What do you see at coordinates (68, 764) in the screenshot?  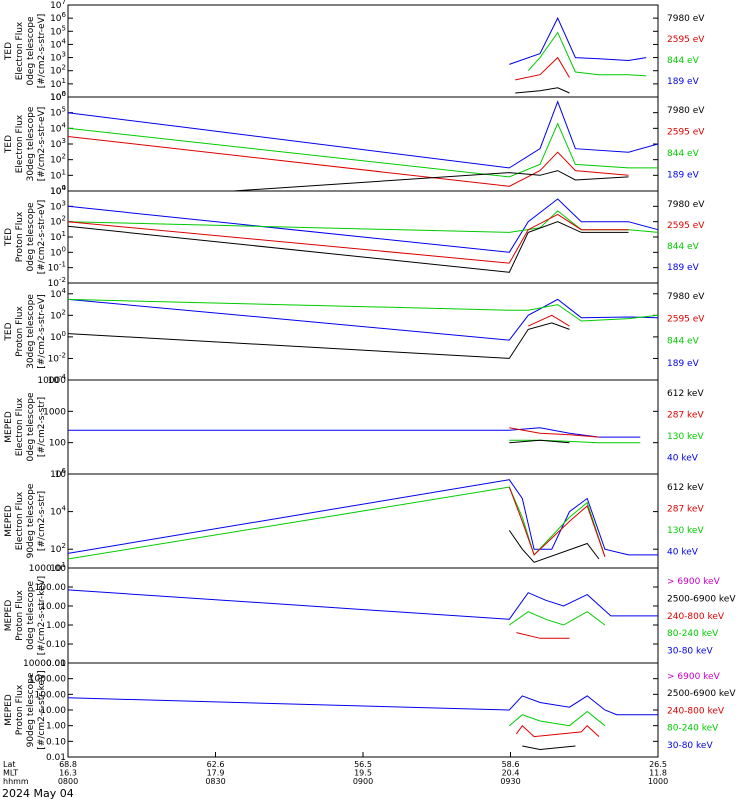 I see `x-axis-tick-label: 68.8` at bounding box center [68, 764].